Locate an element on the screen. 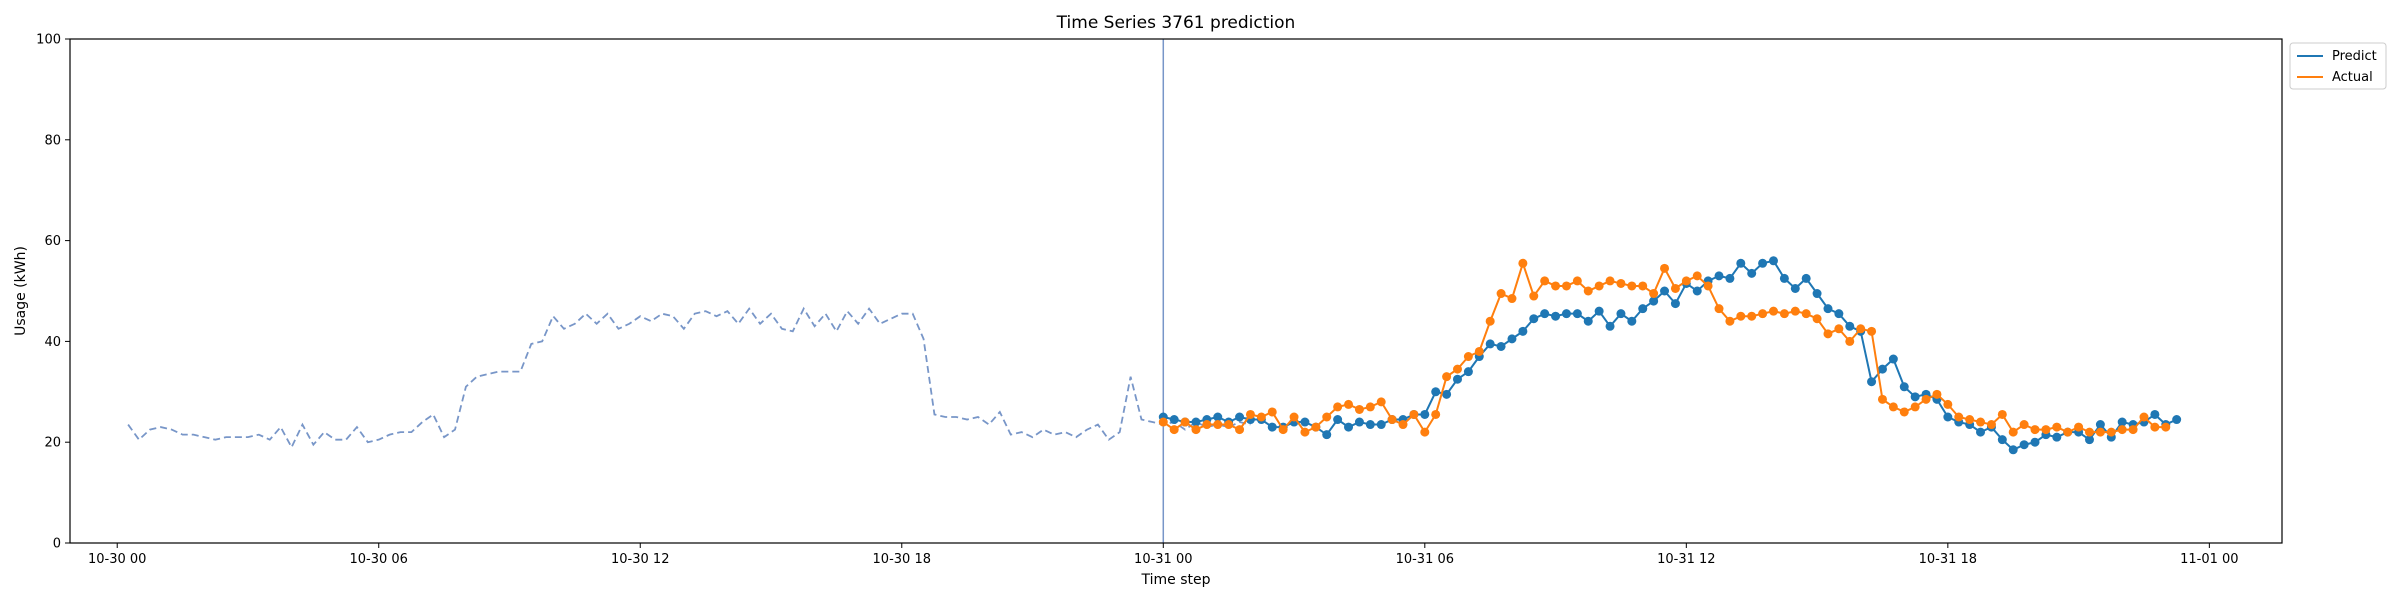 The image size is (2400, 600). chart-title: Time Series 3761 prediction is located at coordinates (1176, 23).